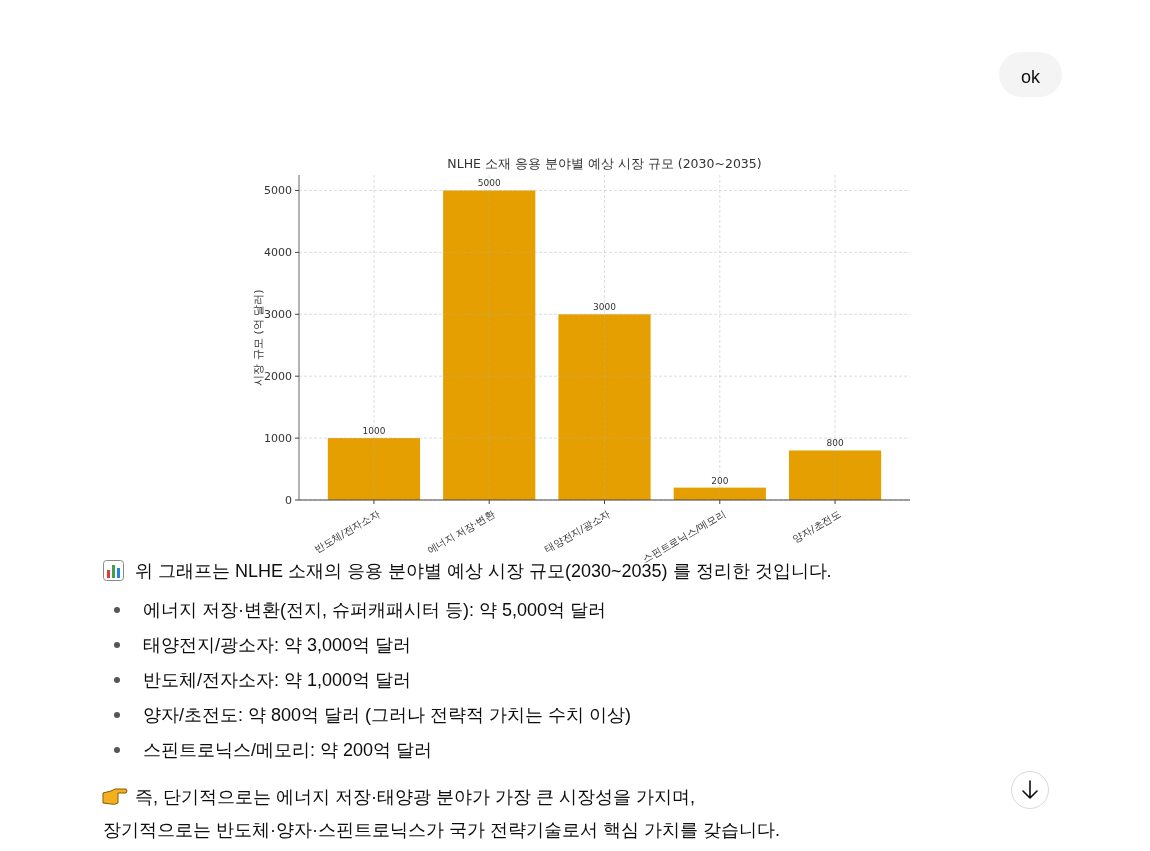 This screenshot has width=1150, height=851. What do you see at coordinates (278, 439) in the screenshot?
I see `y-tick-label: 1000` at bounding box center [278, 439].